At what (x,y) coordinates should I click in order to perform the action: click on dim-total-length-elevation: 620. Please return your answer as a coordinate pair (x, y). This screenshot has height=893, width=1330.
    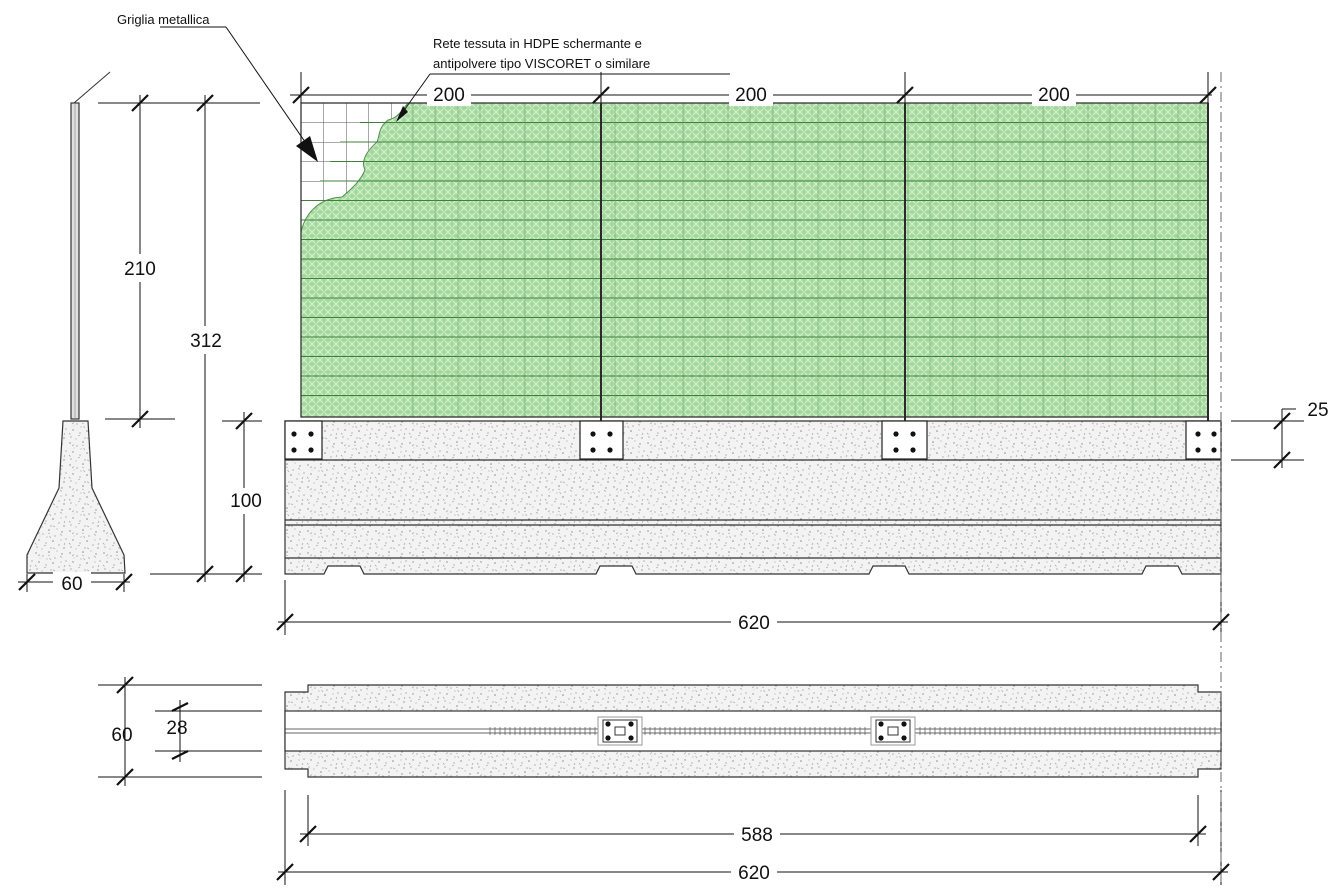
    Looking at the image, I should click on (754, 623).